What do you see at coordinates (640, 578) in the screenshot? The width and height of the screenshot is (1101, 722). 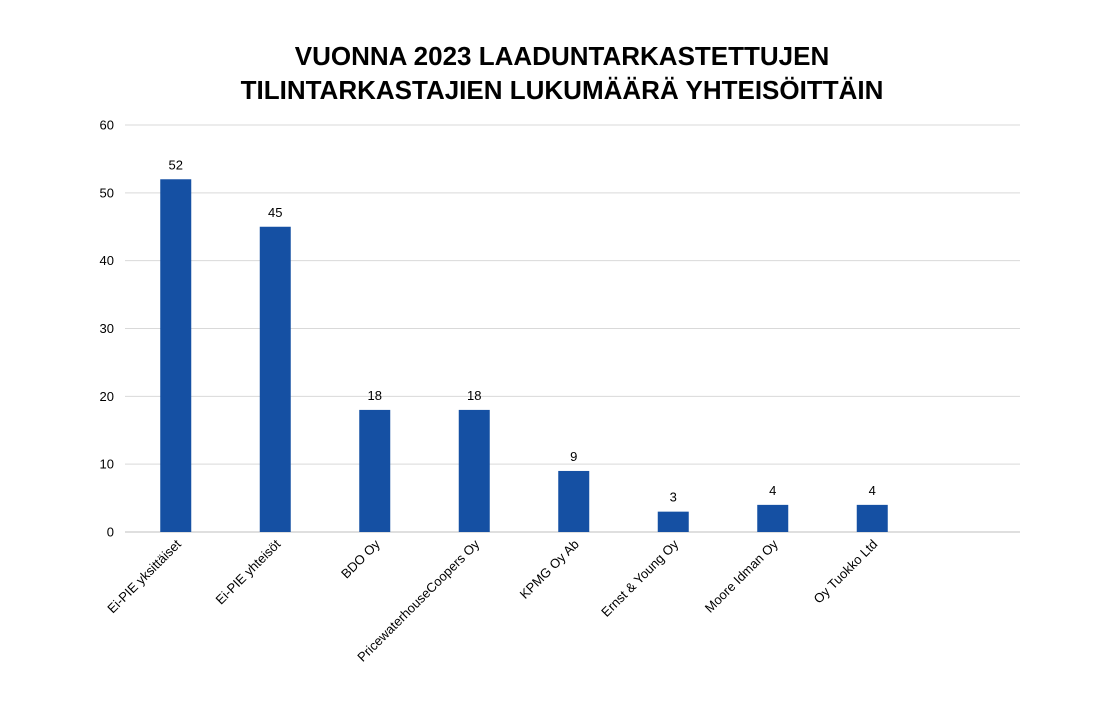 I see `category-label: Ernst & Young Oy` at bounding box center [640, 578].